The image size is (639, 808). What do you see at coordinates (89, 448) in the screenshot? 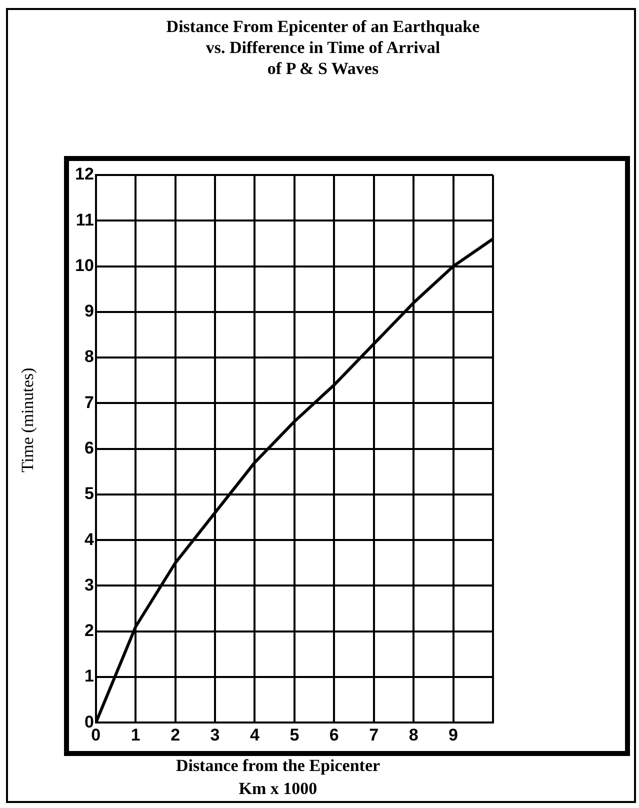
I see `y-tick-label: 6` at bounding box center [89, 448].